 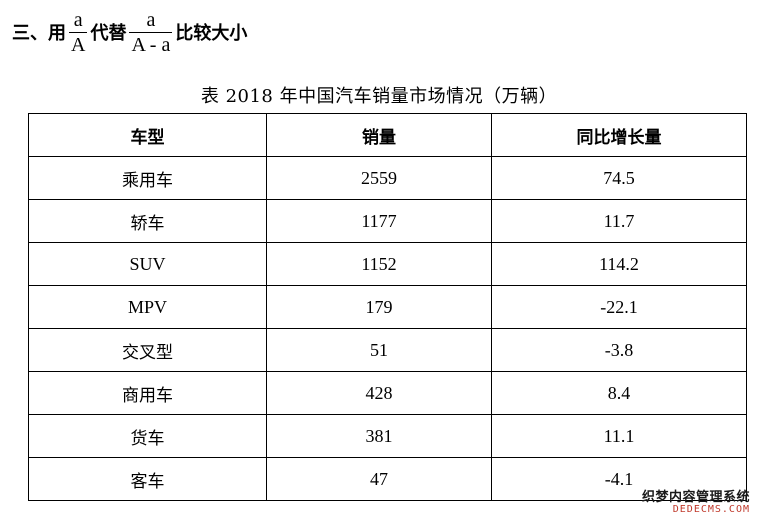 What do you see at coordinates (147, 178) in the screenshot?
I see `cell-model: 乘用车` at bounding box center [147, 178].